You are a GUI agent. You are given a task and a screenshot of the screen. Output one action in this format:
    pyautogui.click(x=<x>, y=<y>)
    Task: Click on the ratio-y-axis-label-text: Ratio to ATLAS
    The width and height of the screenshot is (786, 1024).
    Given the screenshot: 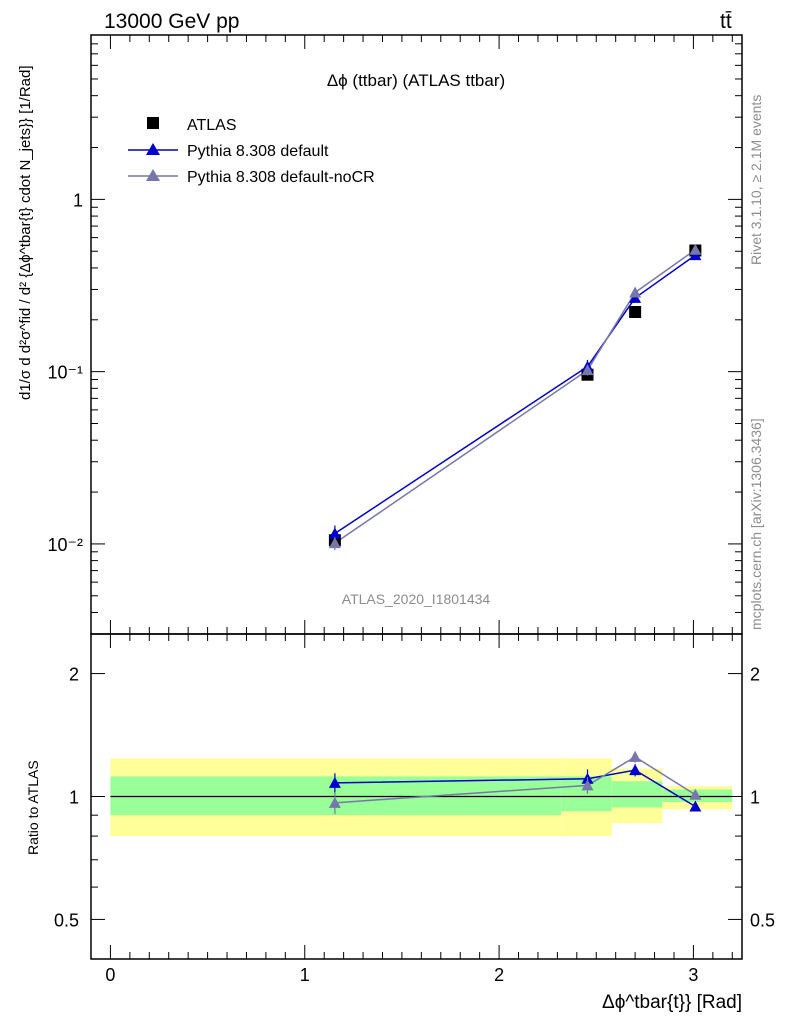 What is the action you would take?
    pyautogui.click(x=33, y=807)
    